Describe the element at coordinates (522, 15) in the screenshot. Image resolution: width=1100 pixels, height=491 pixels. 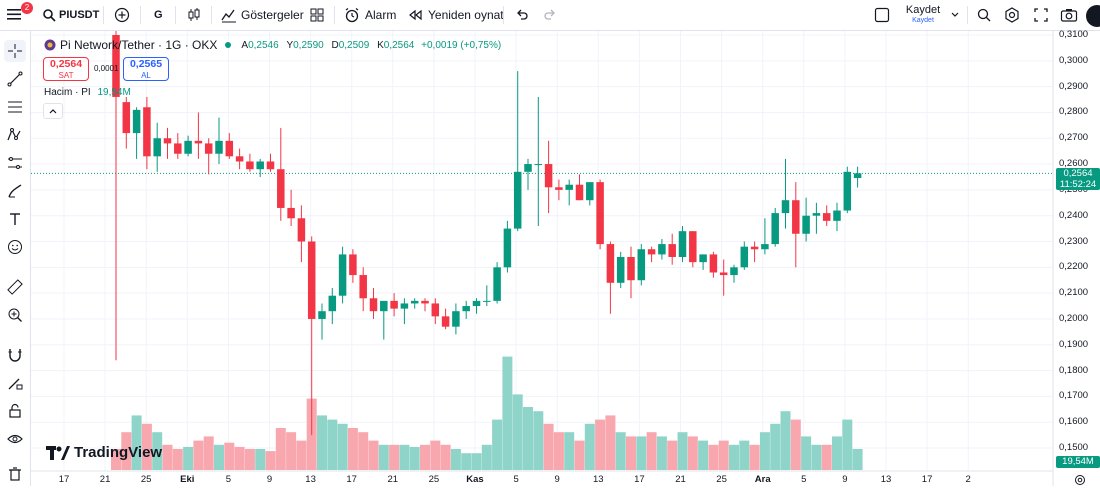
I see `undo-button` at that location.